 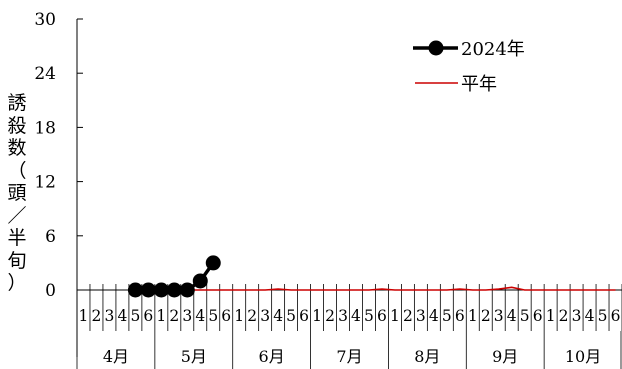 I want to click on y-axis-label-char: ）, so click(x=17, y=283).